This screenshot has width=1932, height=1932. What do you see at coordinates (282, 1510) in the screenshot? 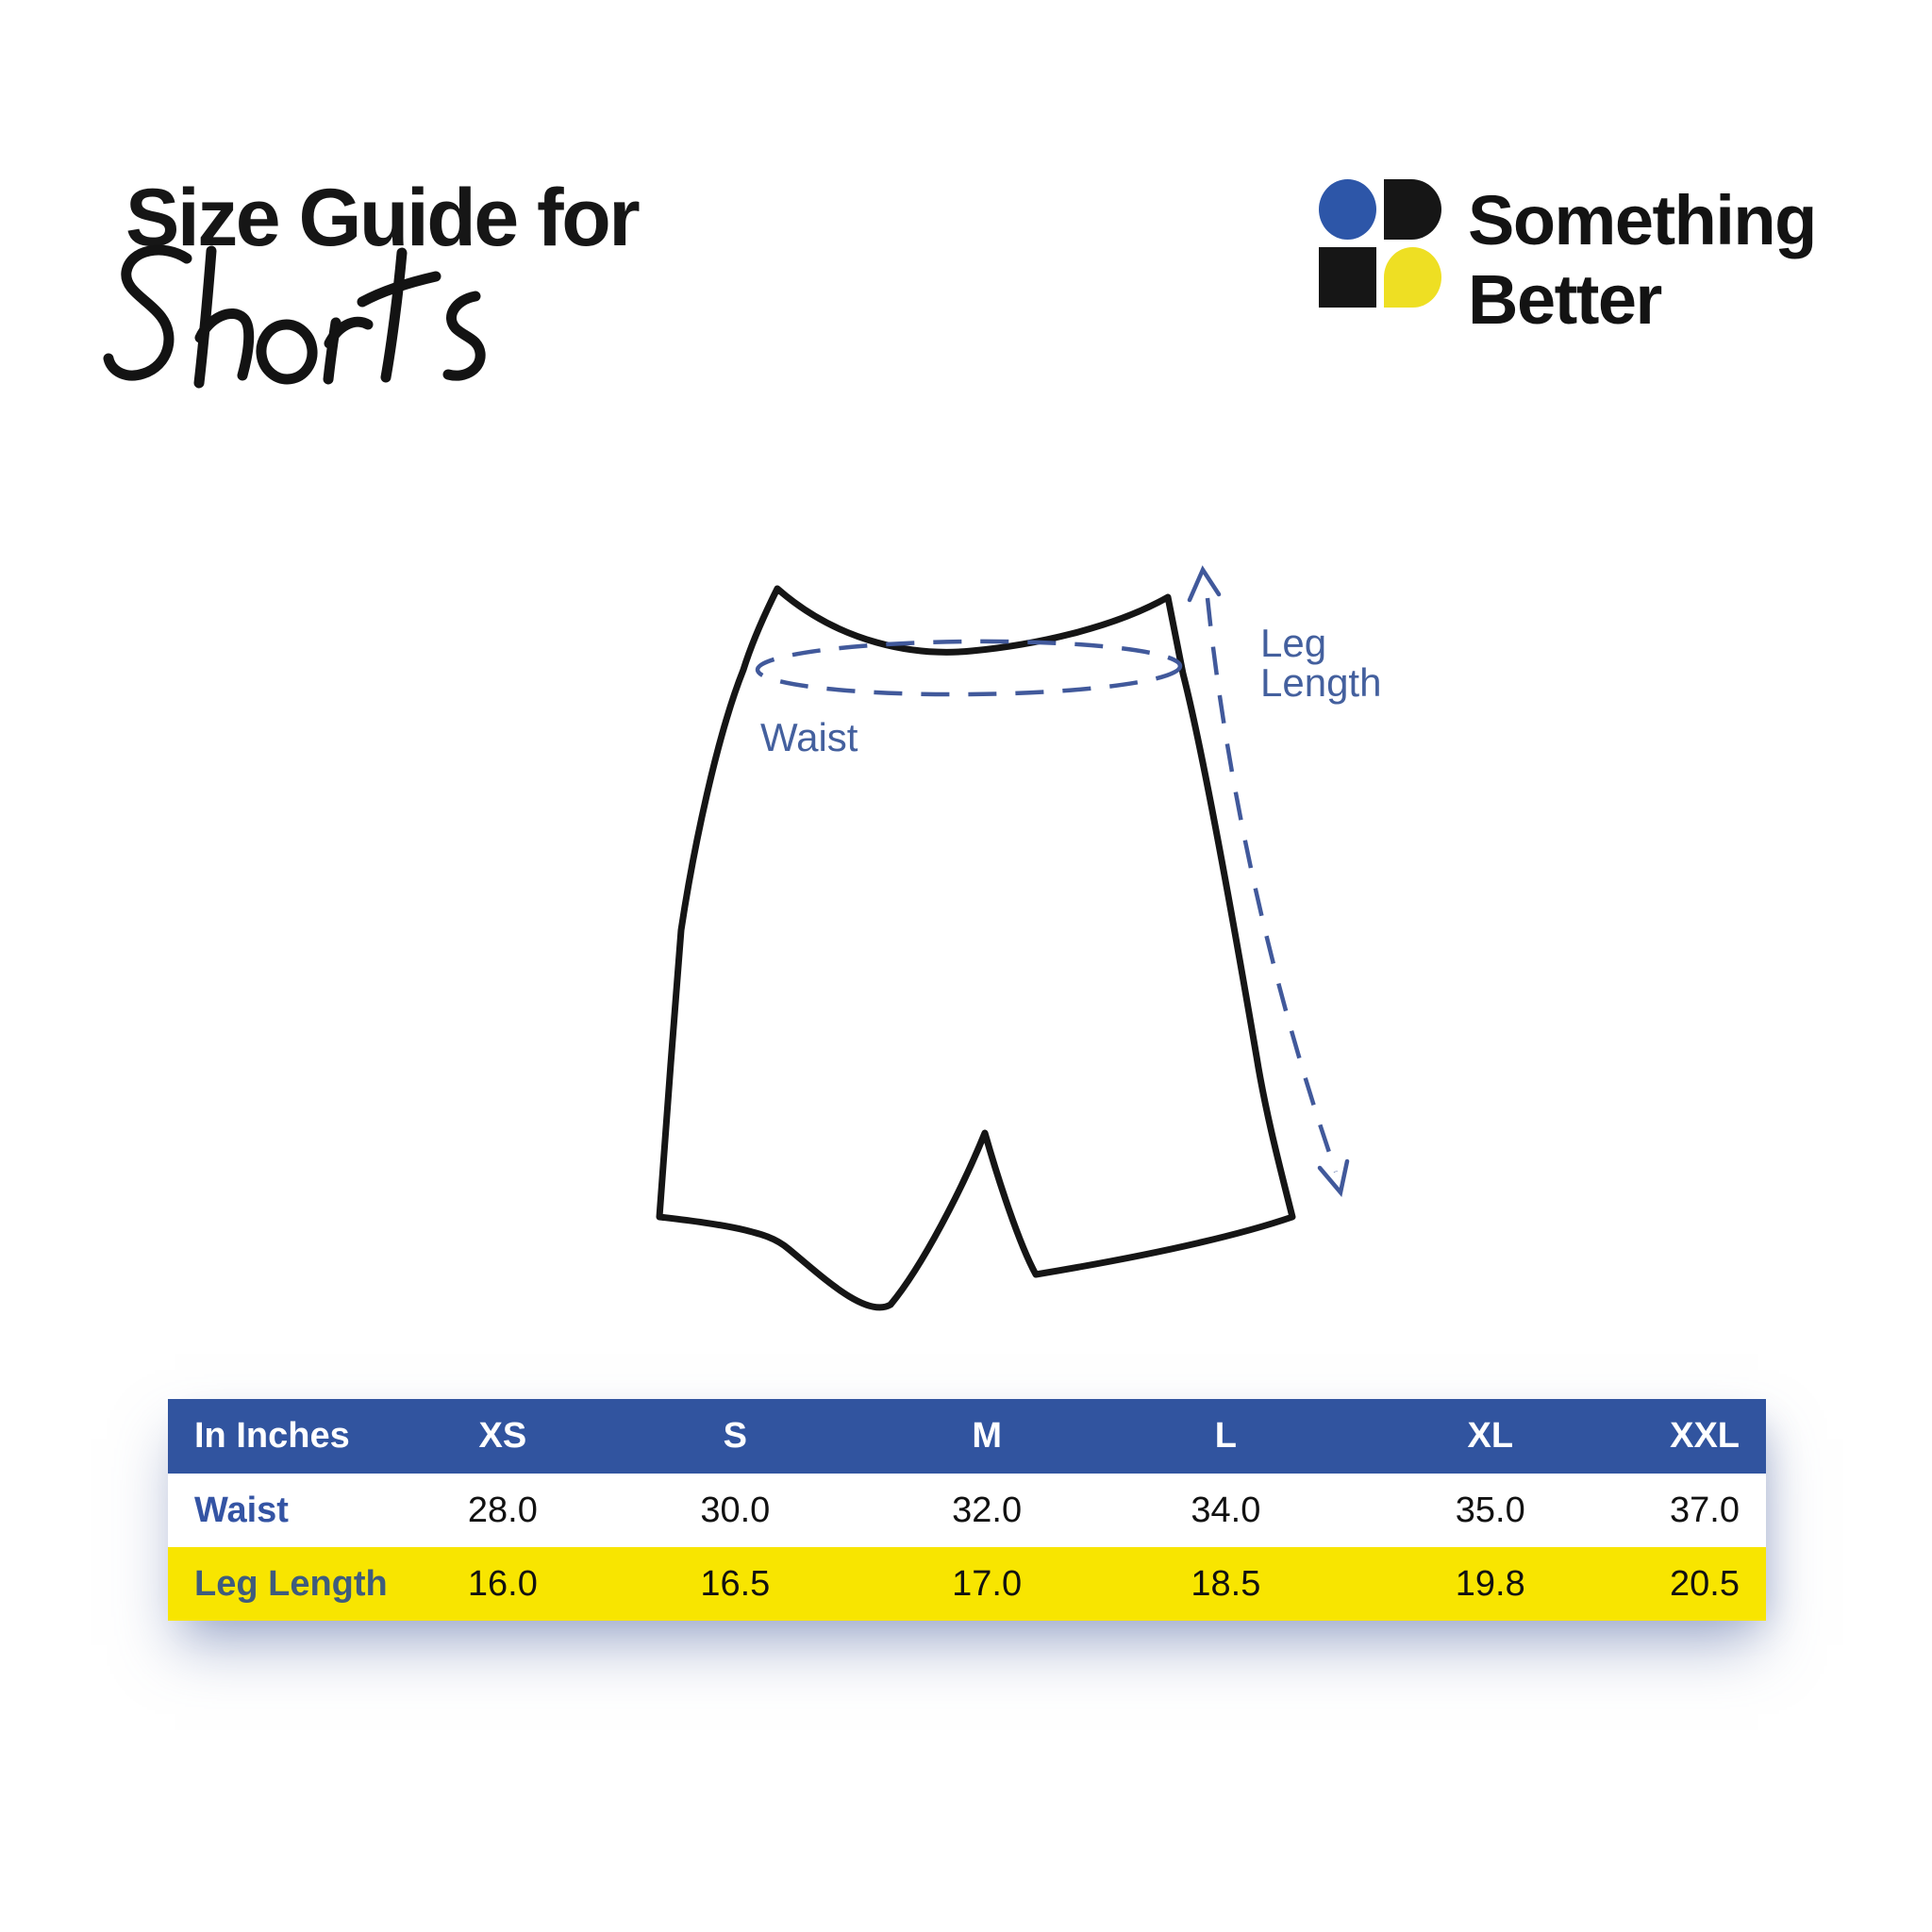
I see `row-label-waist: Waist` at bounding box center [282, 1510].